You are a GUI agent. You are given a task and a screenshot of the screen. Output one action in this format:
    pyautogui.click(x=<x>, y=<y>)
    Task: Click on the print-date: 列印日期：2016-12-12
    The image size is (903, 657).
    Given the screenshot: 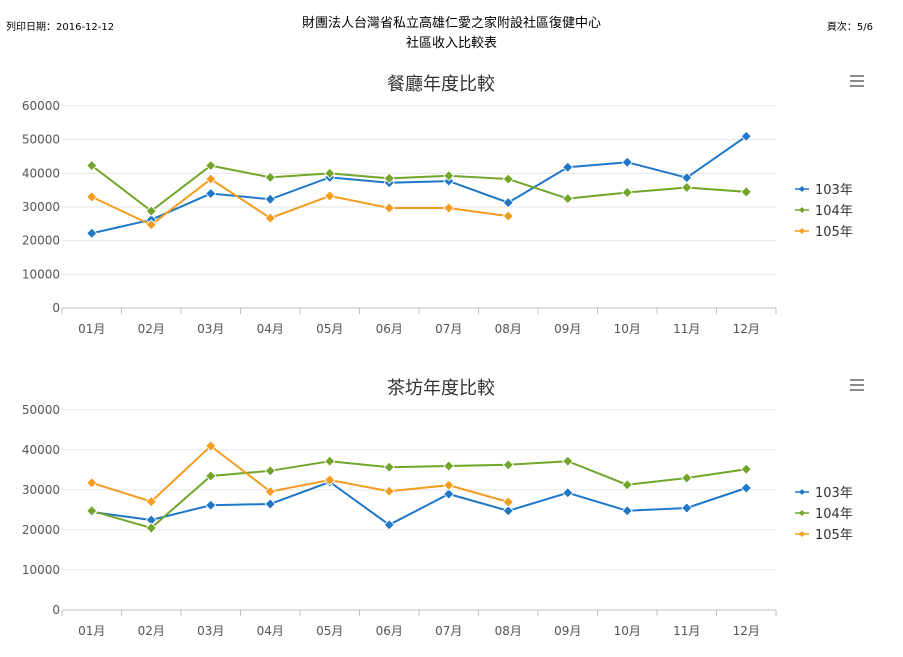 What is the action you would take?
    pyautogui.click(x=60, y=27)
    